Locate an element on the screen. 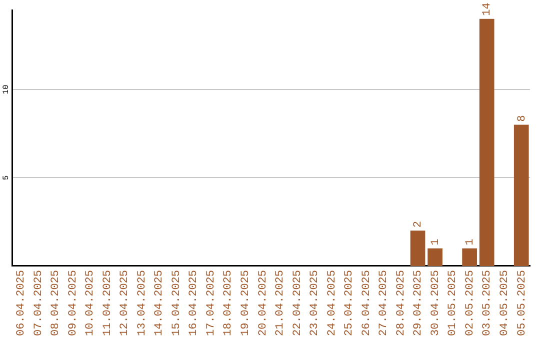 Image resolution: width=540 pixels, height=340 pixels. x-tick-label: 08.04.2025 is located at coordinates (56, 303).